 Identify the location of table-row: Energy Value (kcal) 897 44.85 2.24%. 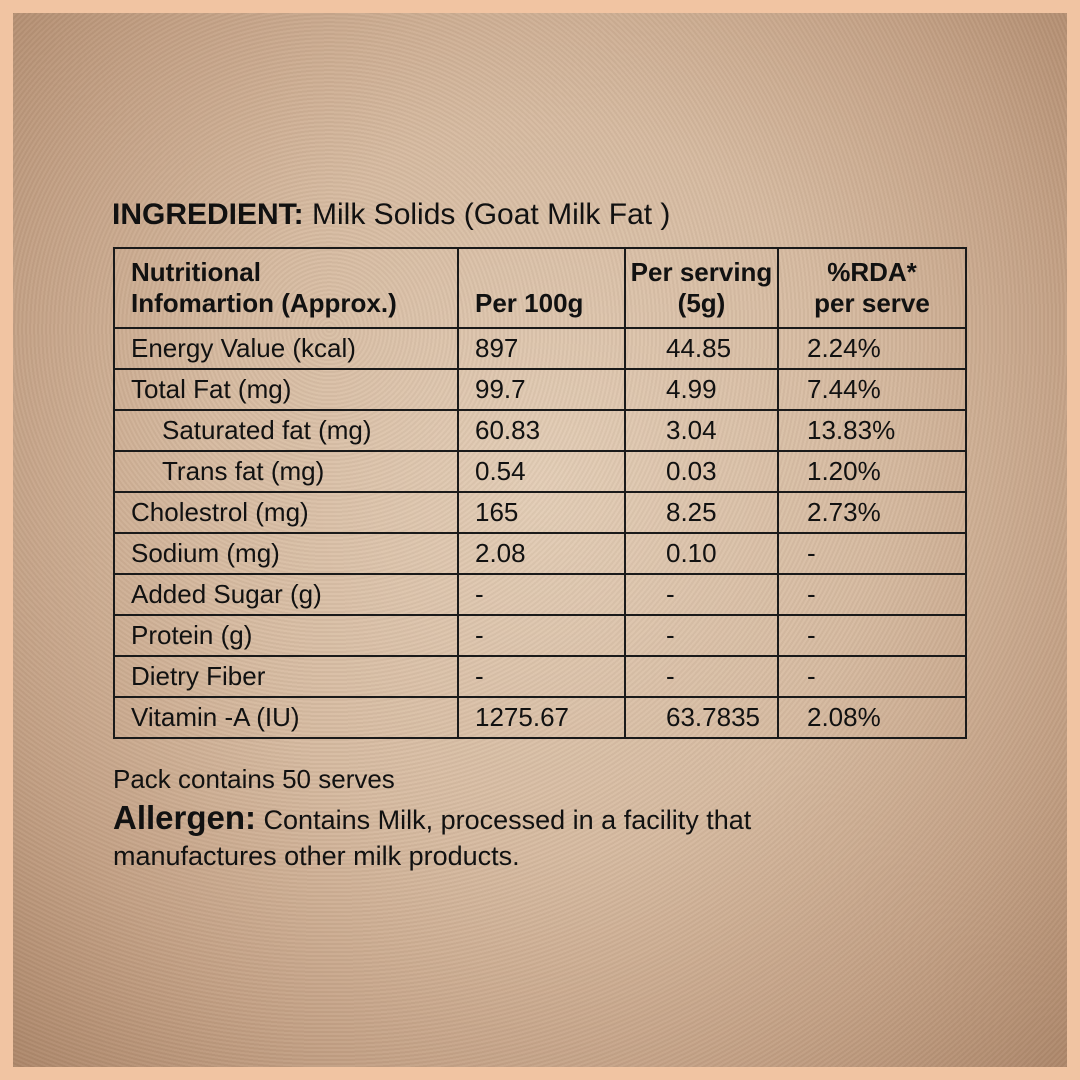
(540, 348).